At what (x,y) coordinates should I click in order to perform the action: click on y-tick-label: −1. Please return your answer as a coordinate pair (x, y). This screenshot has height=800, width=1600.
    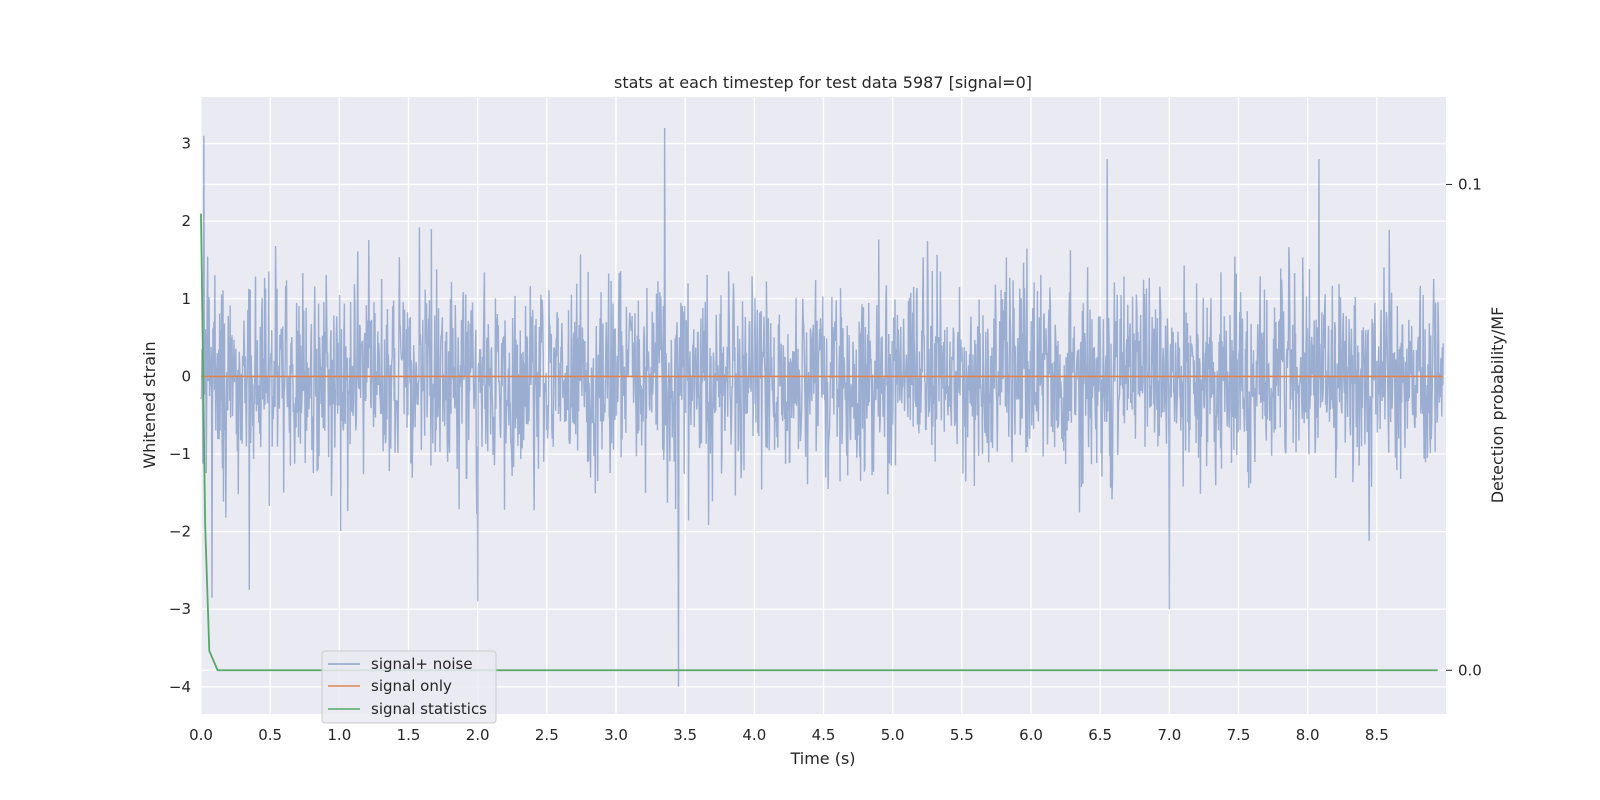
    Looking at the image, I should click on (180, 454).